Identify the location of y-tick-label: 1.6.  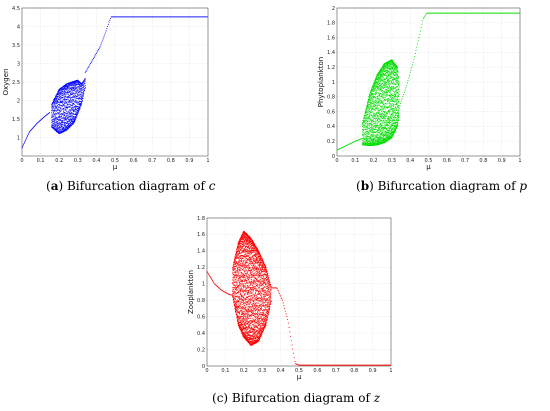
(201, 235).